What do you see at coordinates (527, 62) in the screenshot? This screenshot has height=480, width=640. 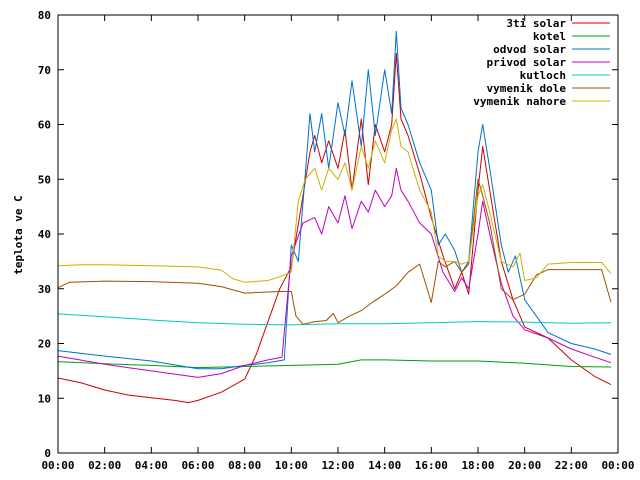 I see `legend-label: privod solar` at bounding box center [527, 62].